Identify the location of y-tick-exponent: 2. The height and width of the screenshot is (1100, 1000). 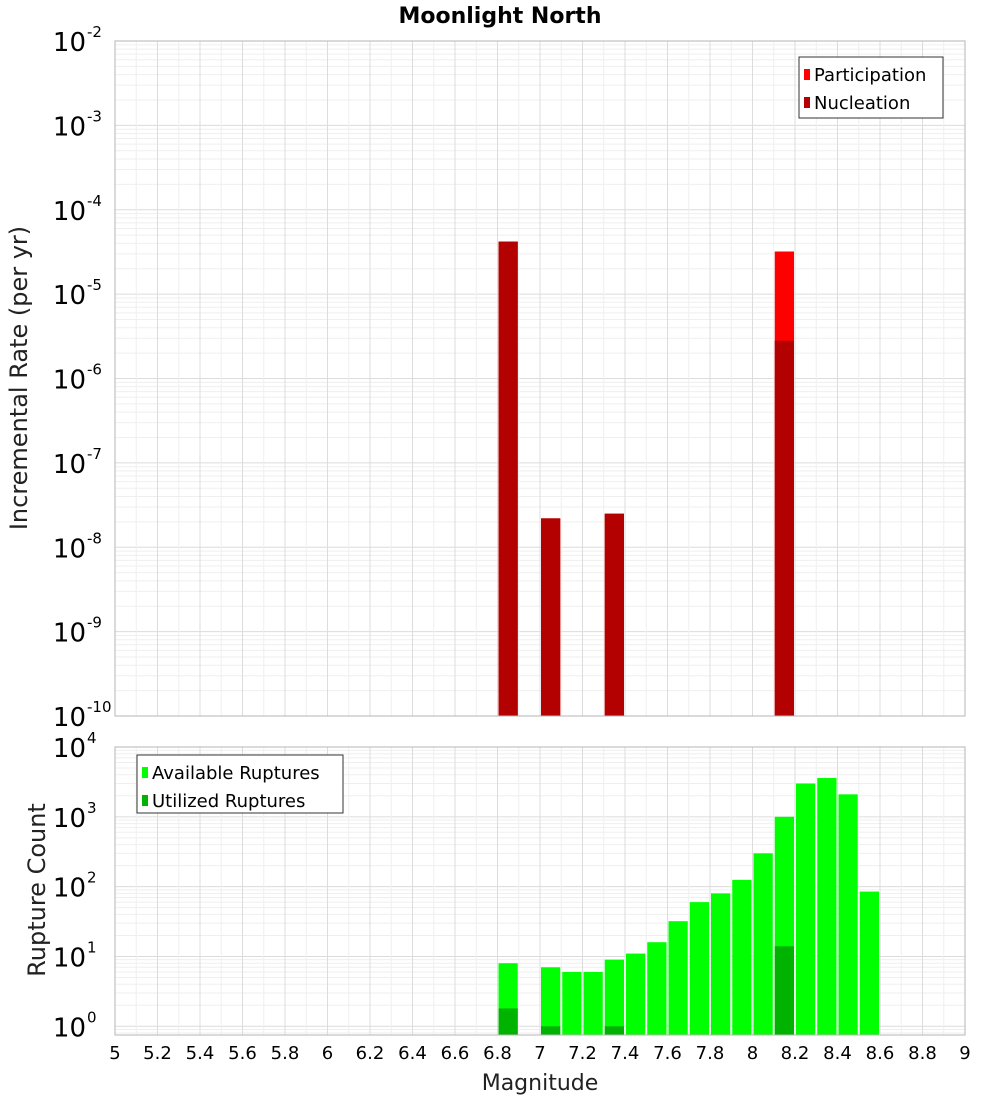
(92, 878).